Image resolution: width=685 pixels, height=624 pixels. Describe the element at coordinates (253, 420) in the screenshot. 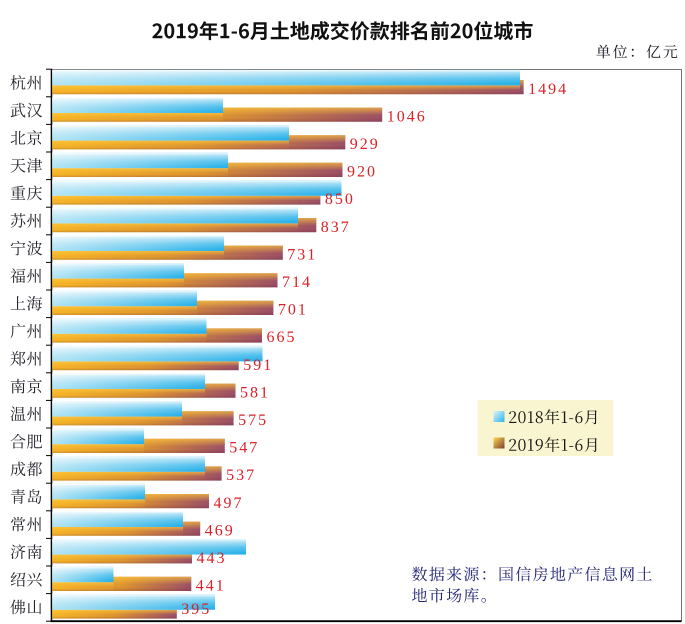

I see `svg-text: 575` at that location.